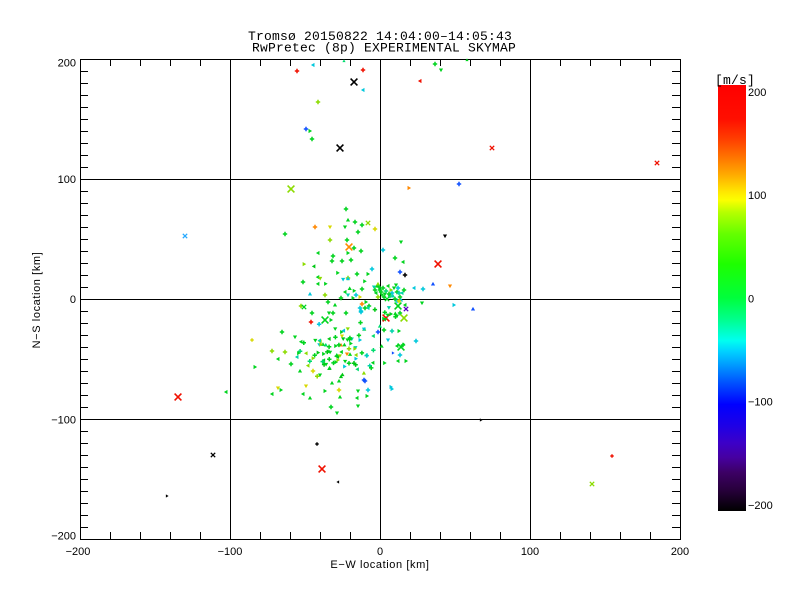 This screenshot has width=800, height=600. Describe the element at coordinates (379, 565) in the screenshot. I see `svg-text: E−W location [km]` at that location.